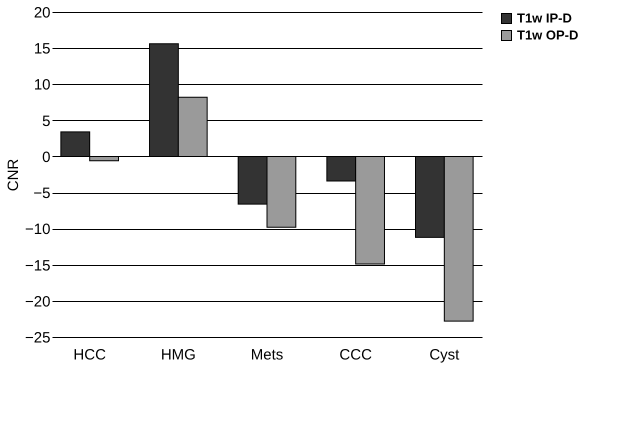 This screenshot has width=638, height=438. I want to click on x-tick-label: Cyst, so click(444, 355).